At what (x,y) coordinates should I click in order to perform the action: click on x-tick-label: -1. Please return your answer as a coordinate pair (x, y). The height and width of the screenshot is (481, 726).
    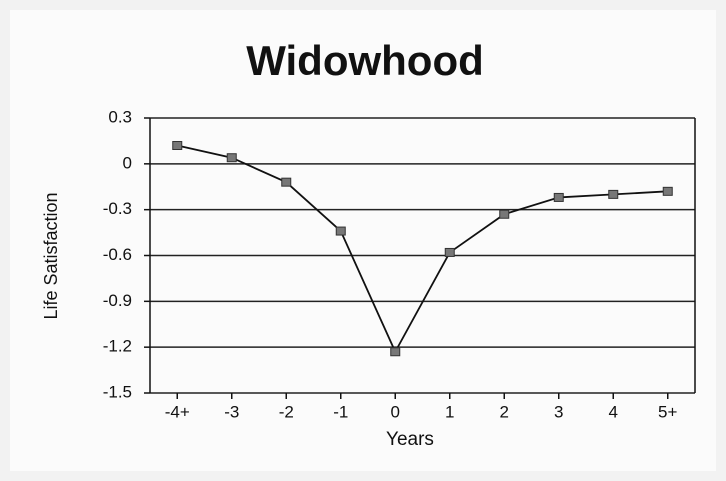
    Looking at the image, I should click on (340, 411).